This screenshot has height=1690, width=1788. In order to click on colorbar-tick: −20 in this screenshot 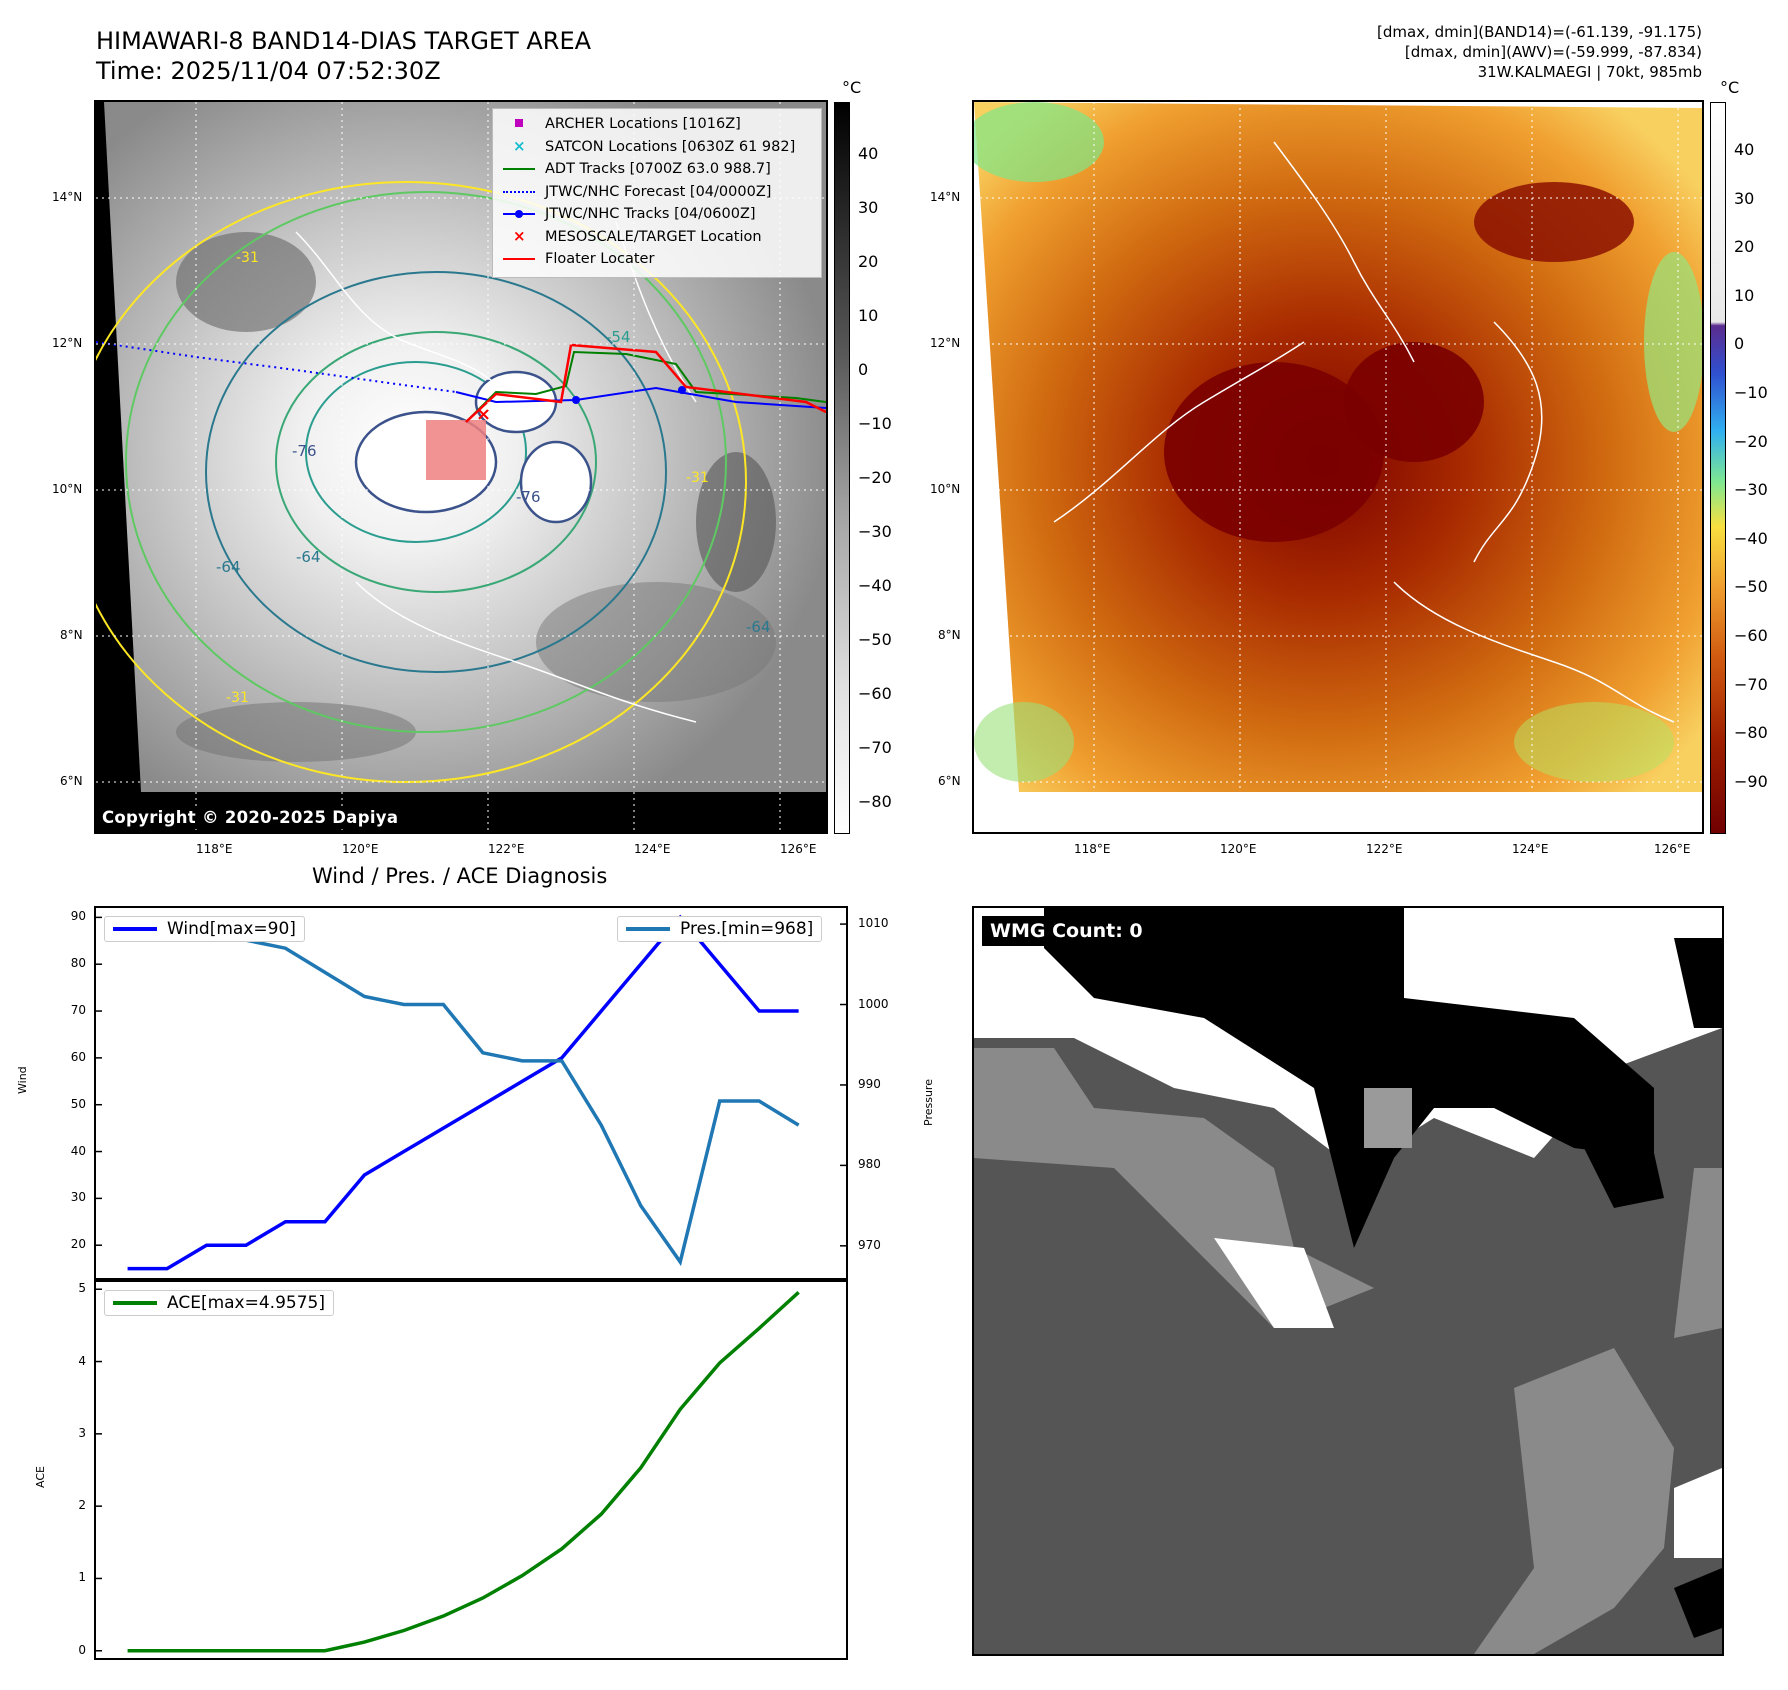, I will do `click(1751, 441)`.